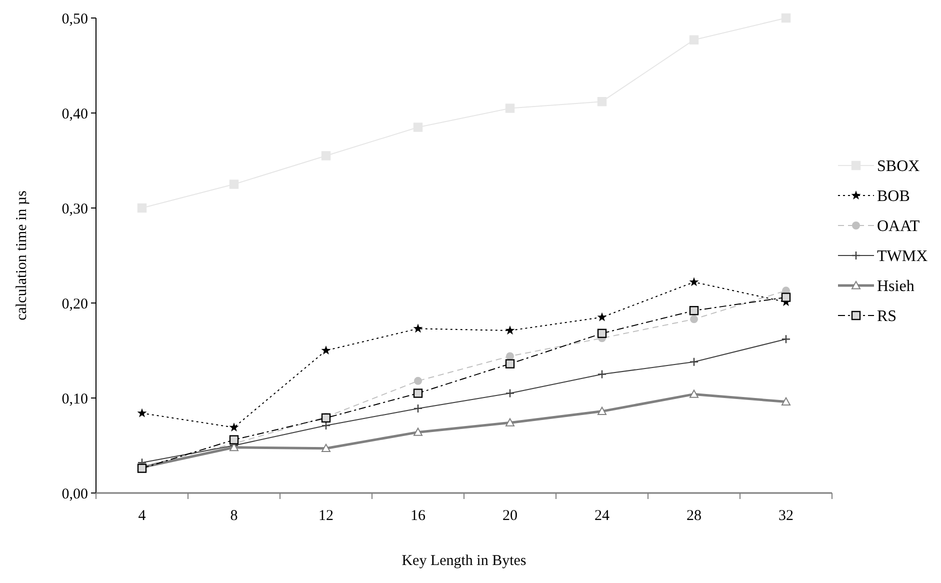 The width and height of the screenshot is (941, 583). I want to click on y-tick-label: 0,40, so click(75, 114).